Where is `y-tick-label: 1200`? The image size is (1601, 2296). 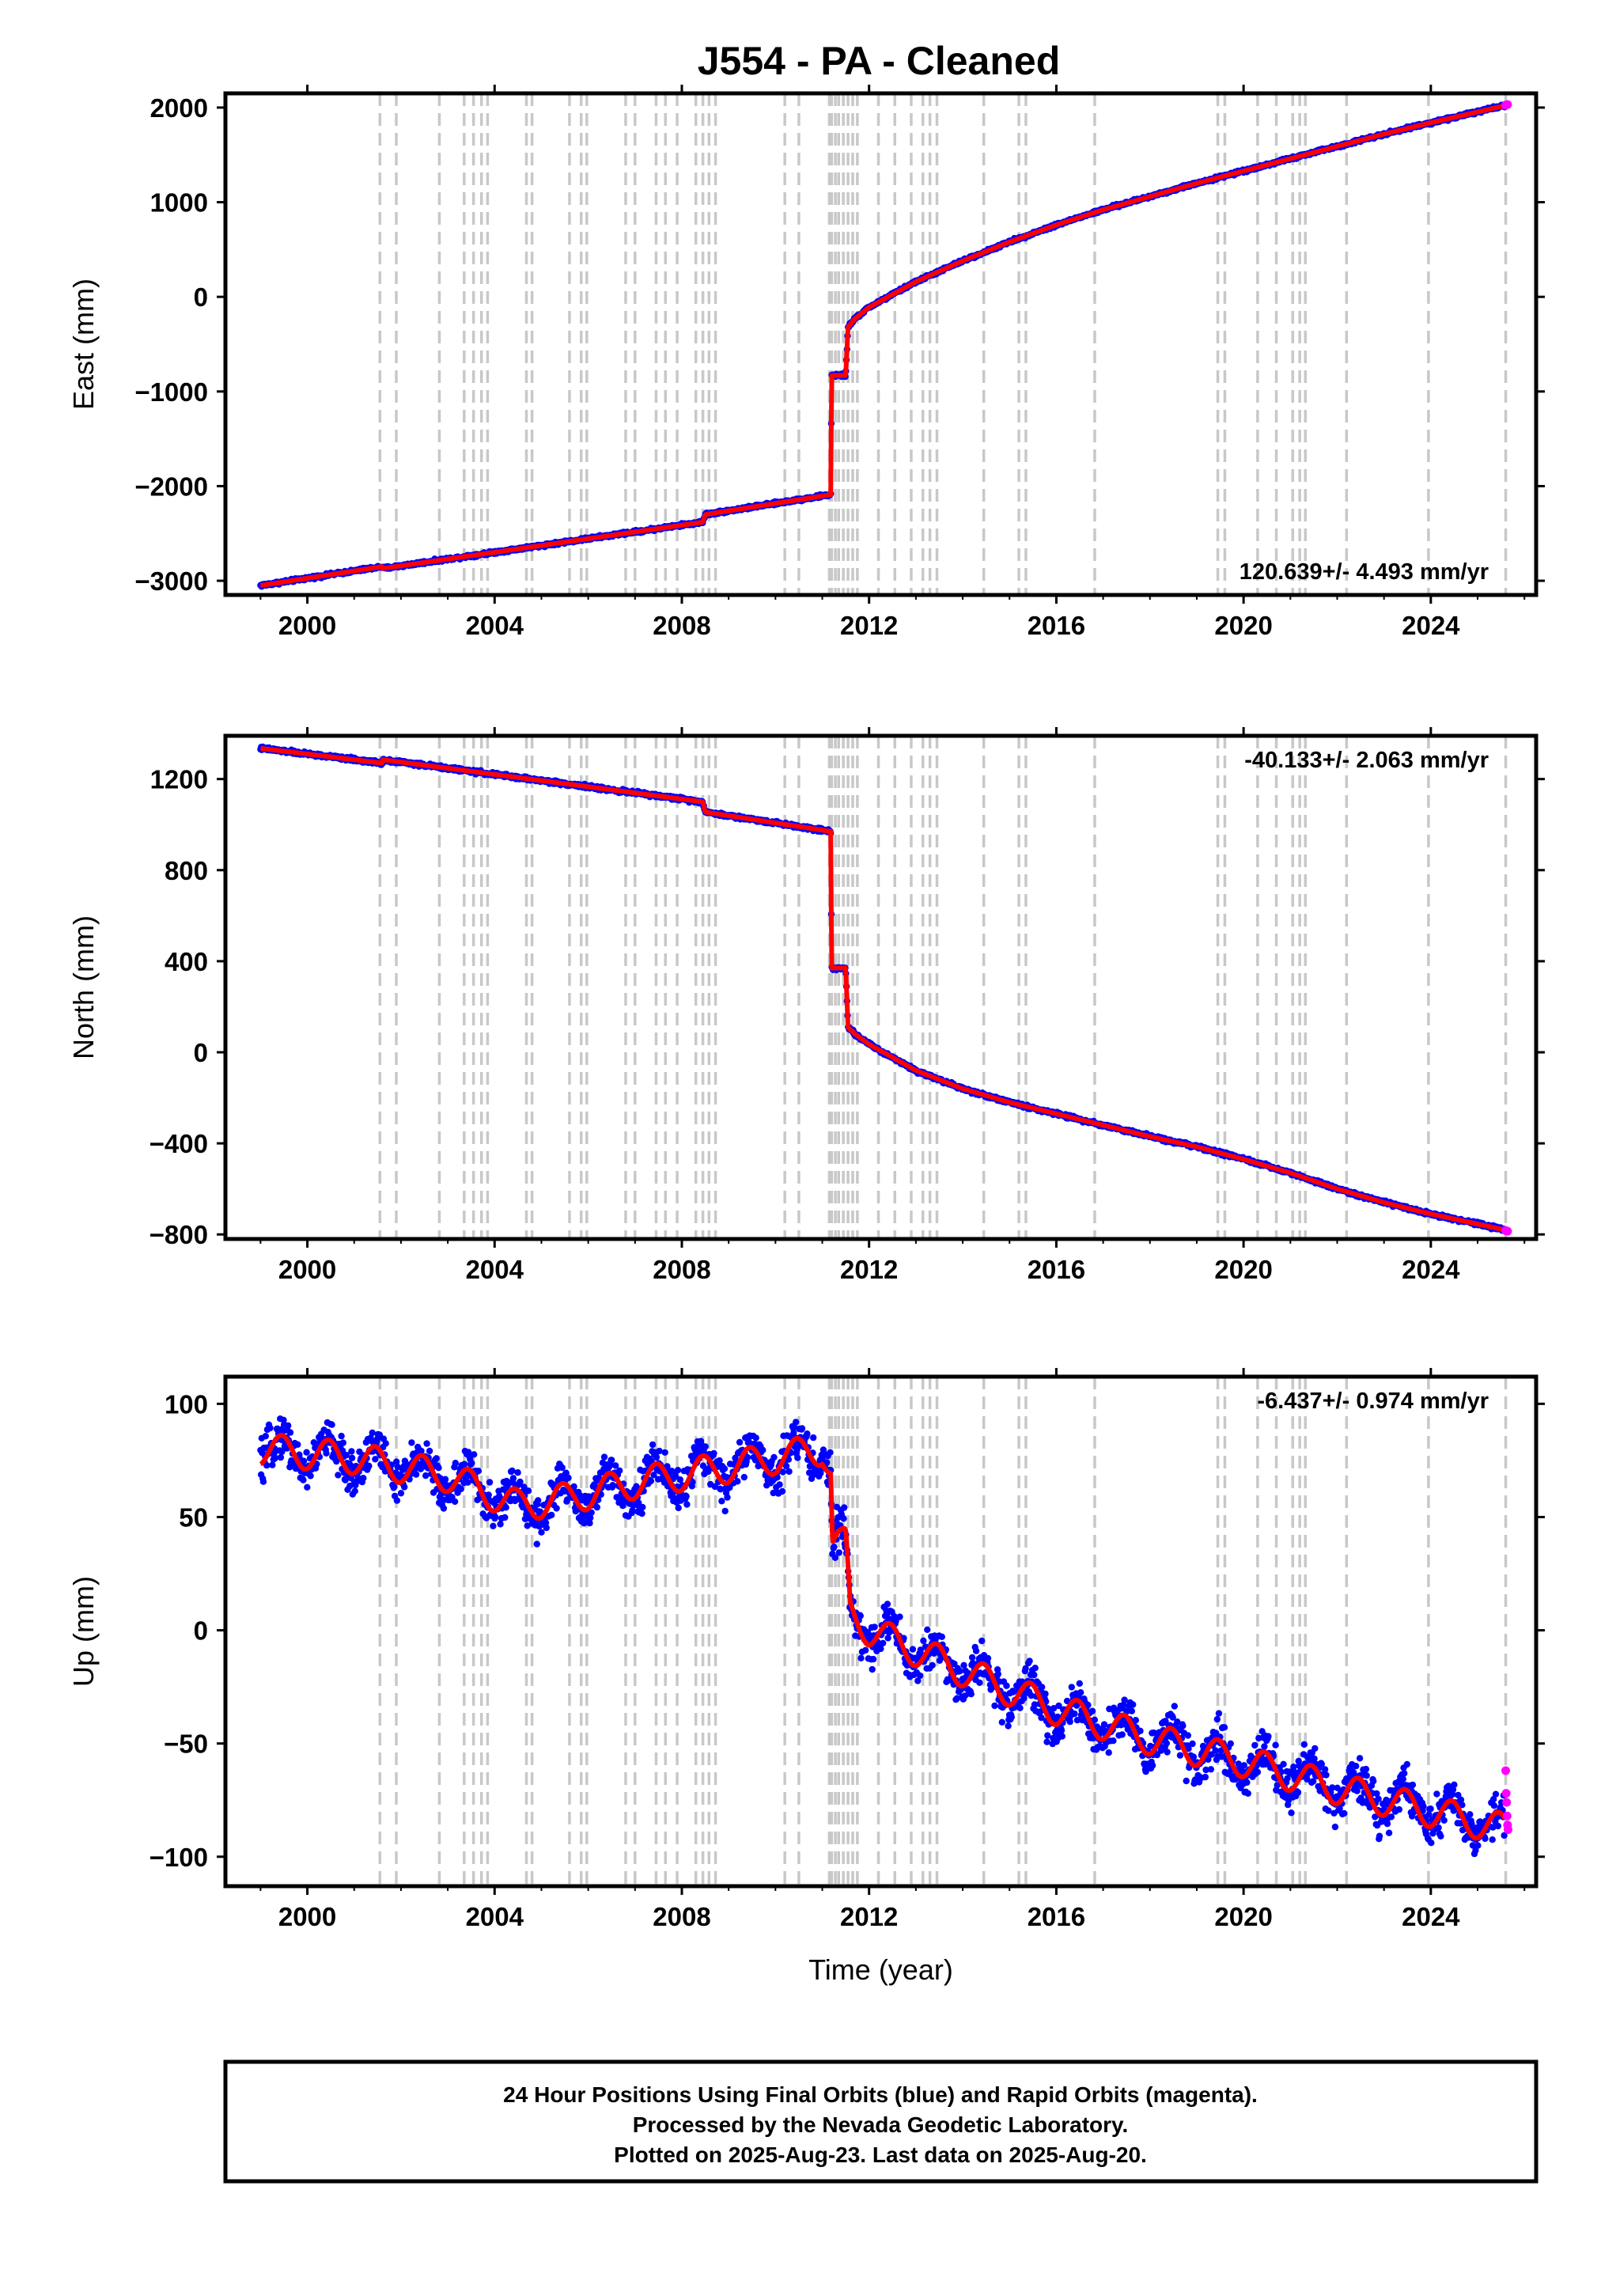
y-tick-label: 1200 is located at coordinates (179, 779).